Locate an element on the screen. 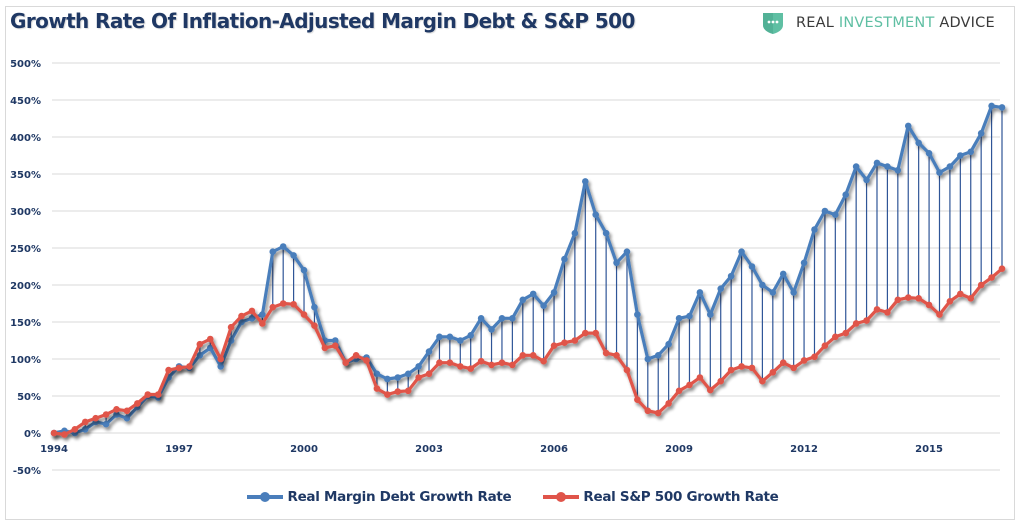  brand-logo: REAL INVESTMENT ADVICE is located at coordinates (878, 23).